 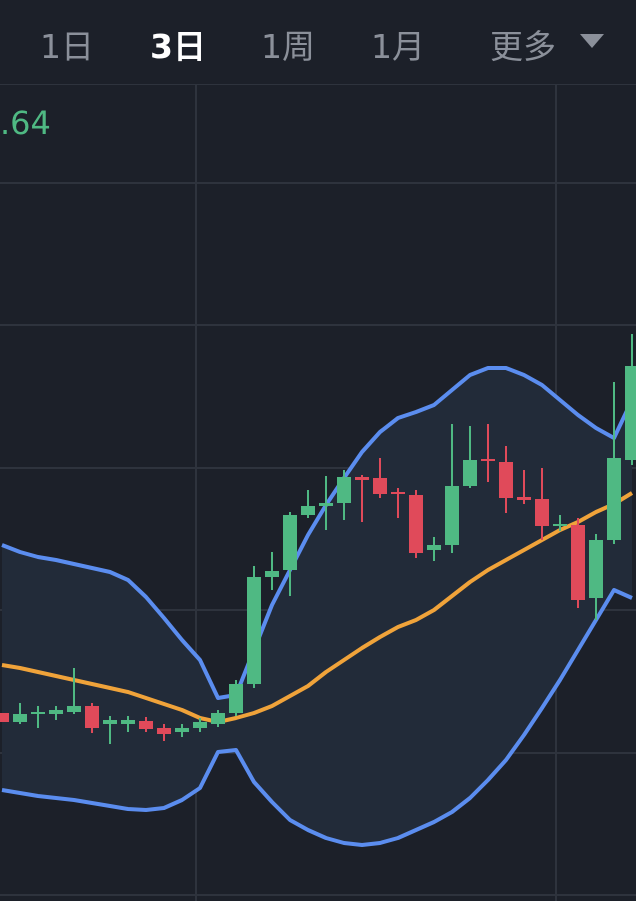 I want to click on dropdown-arrow, so click(x=593, y=42).